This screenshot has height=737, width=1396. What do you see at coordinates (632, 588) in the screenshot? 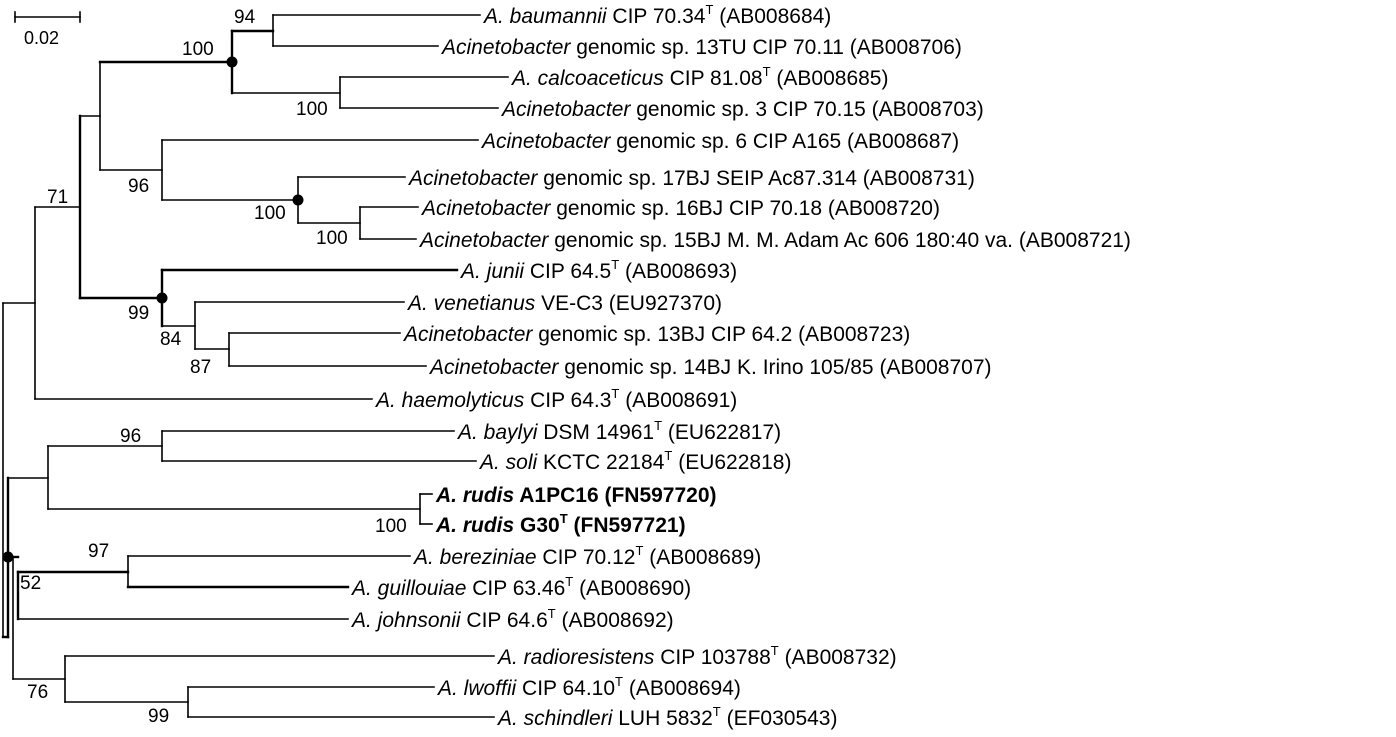
I see `taxon-label-part: (AB008690)` at bounding box center [632, 588].